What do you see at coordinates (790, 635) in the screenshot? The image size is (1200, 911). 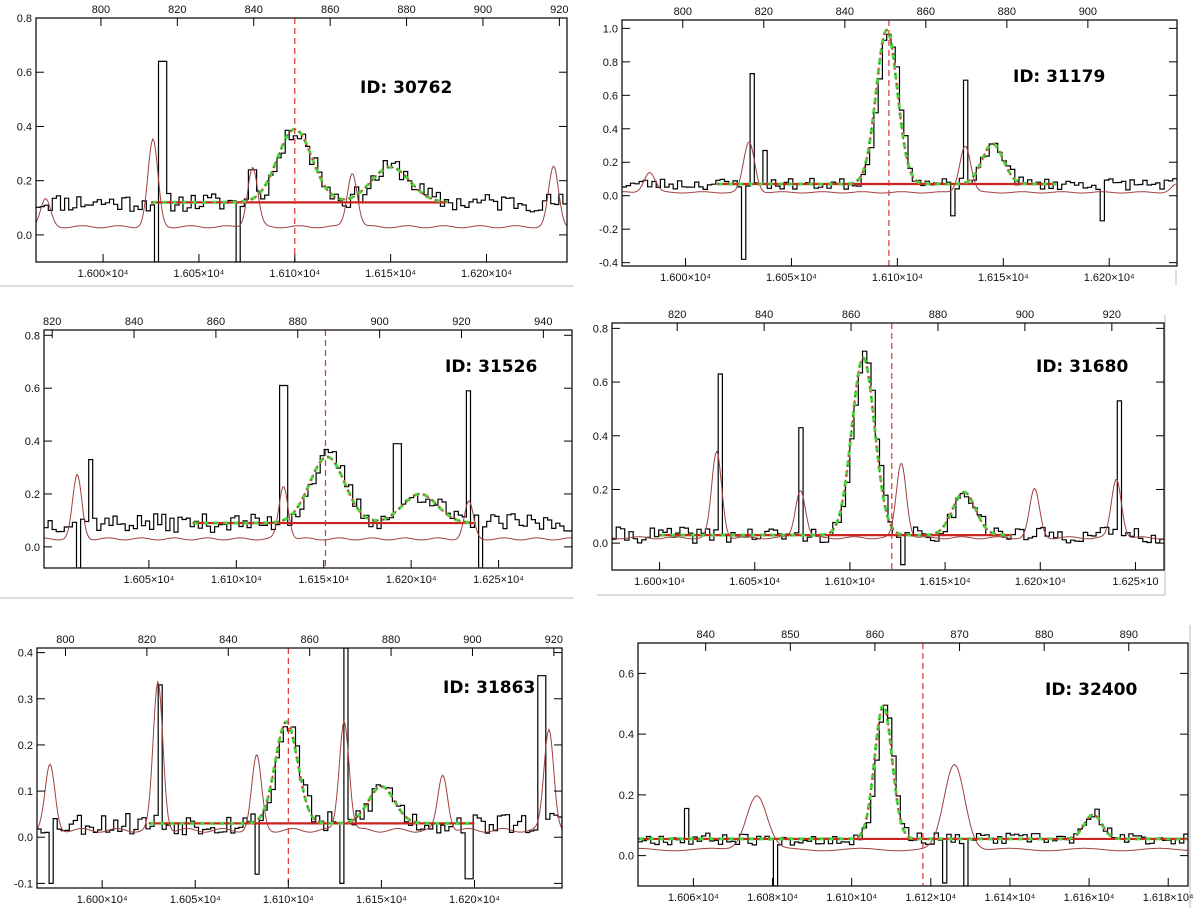 I see `top-tick-label: 850` at bounding box center [790, 635].